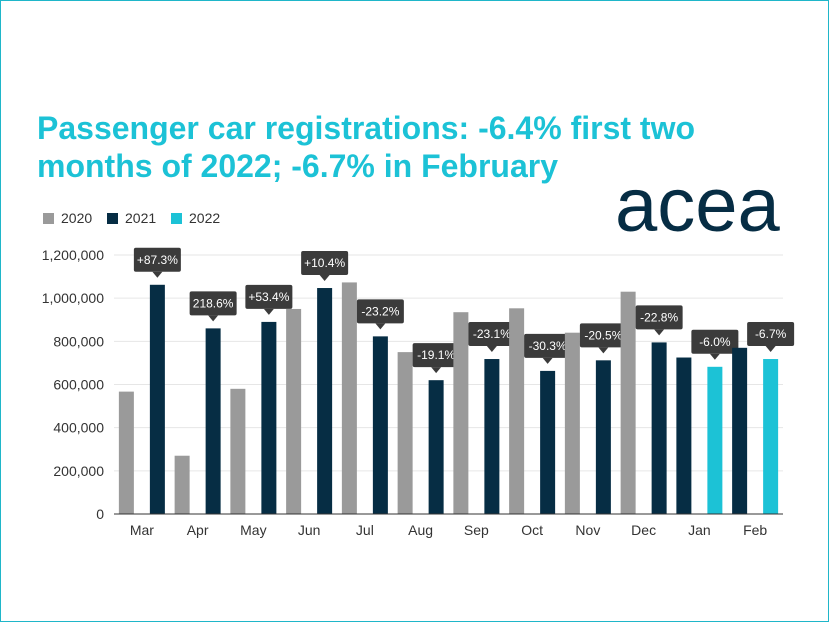 This screenshot has height=622, width=829. I want to click on bar-2022-jan, so click(715, 440).